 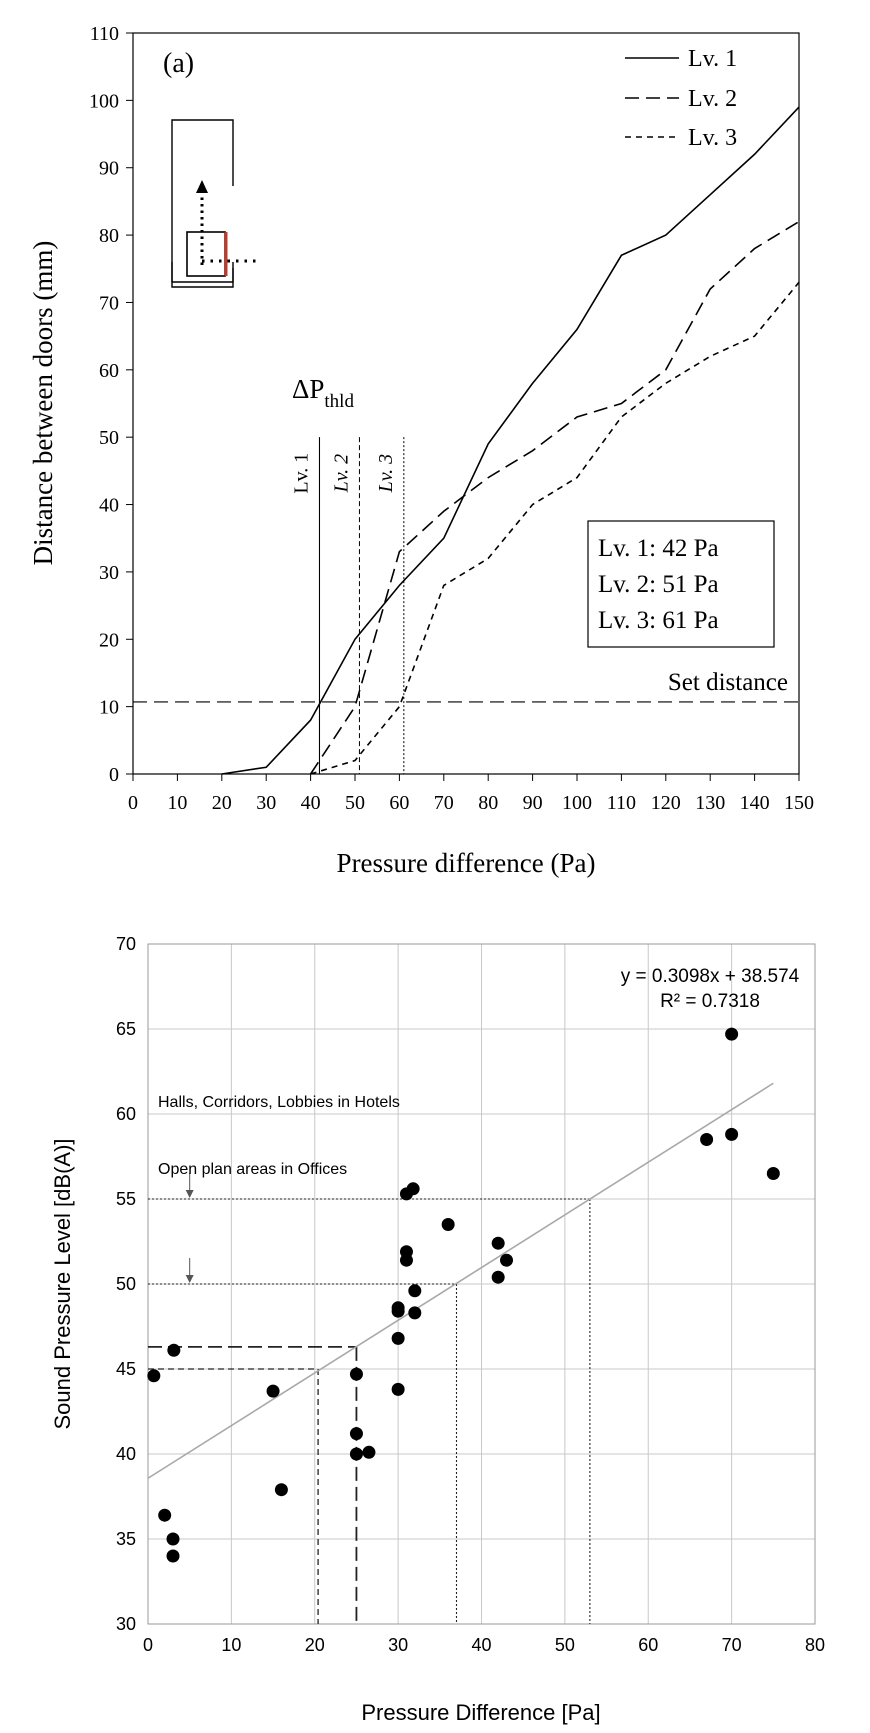 I want to click on trendline-equation: y = 0.3098x + 38.574, so click(x=710, y=976).